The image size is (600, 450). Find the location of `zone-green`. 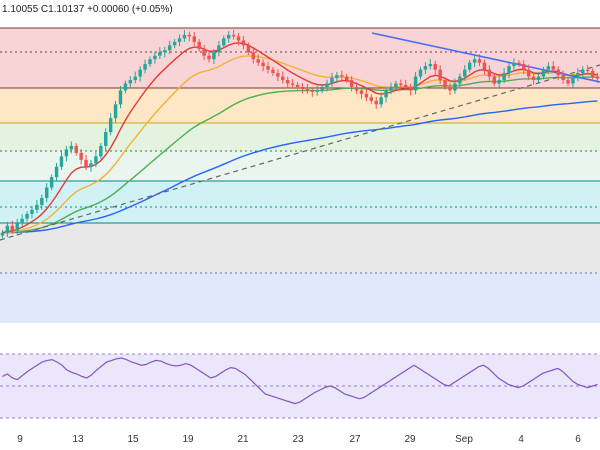

zone-green is located at coordinates (300, 137).